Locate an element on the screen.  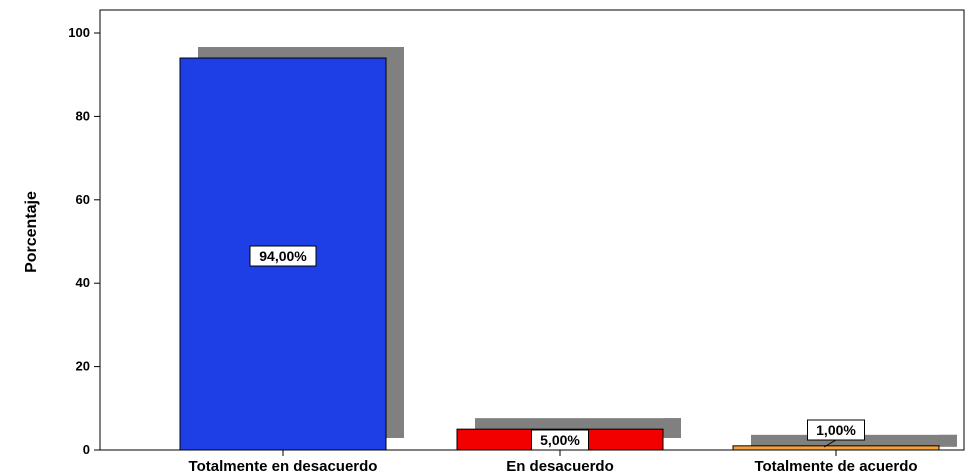
bar is located at coordinates (836, 448).